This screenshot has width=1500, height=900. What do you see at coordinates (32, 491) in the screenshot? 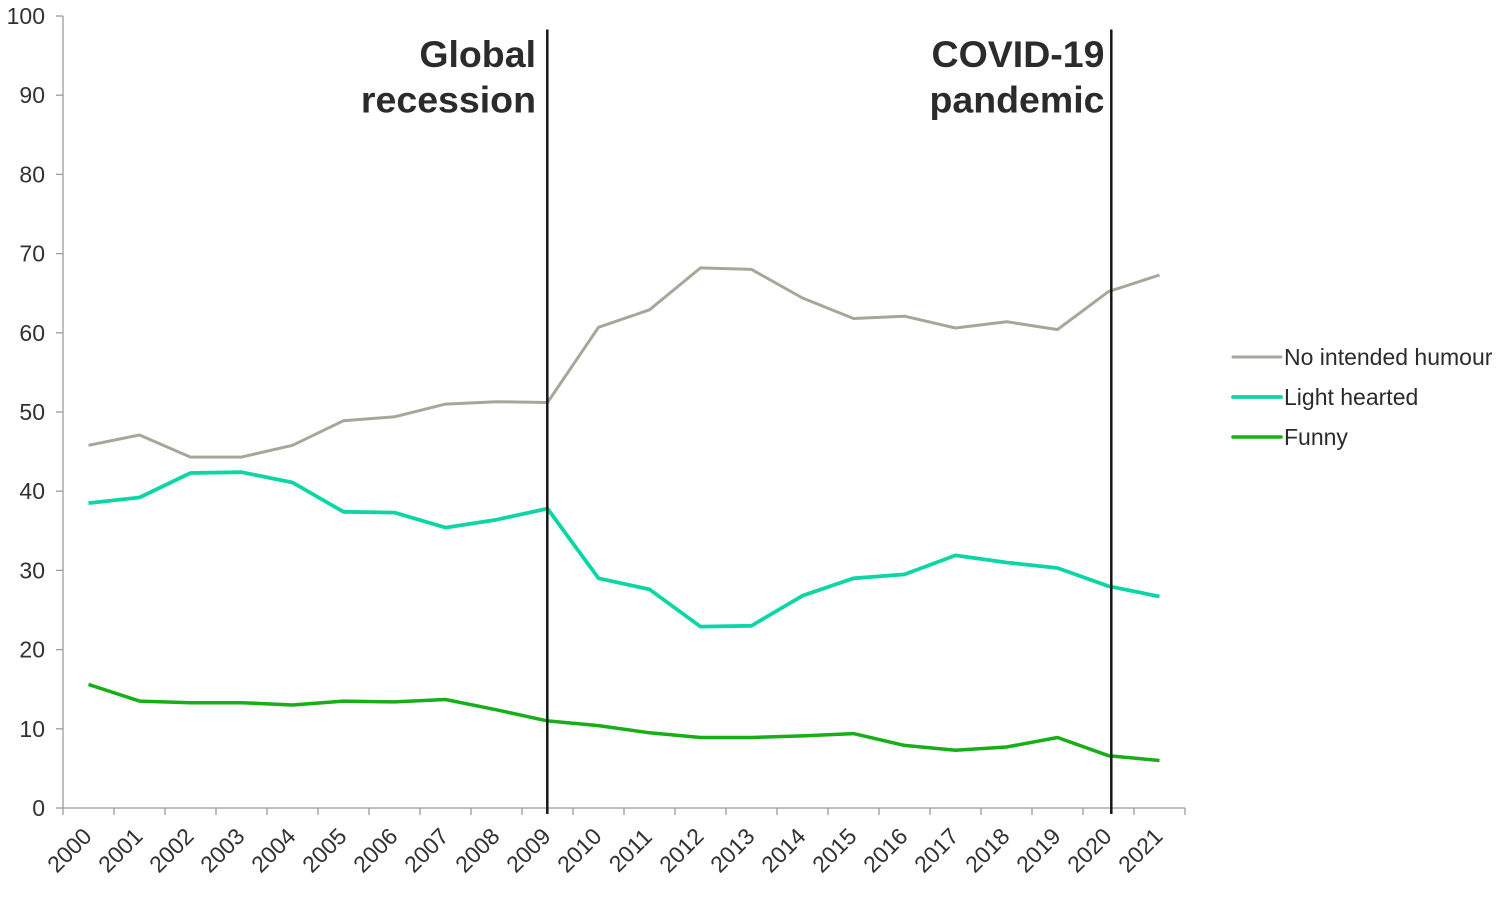
I see `svg-text: 40` at bounding box center [32, 491].